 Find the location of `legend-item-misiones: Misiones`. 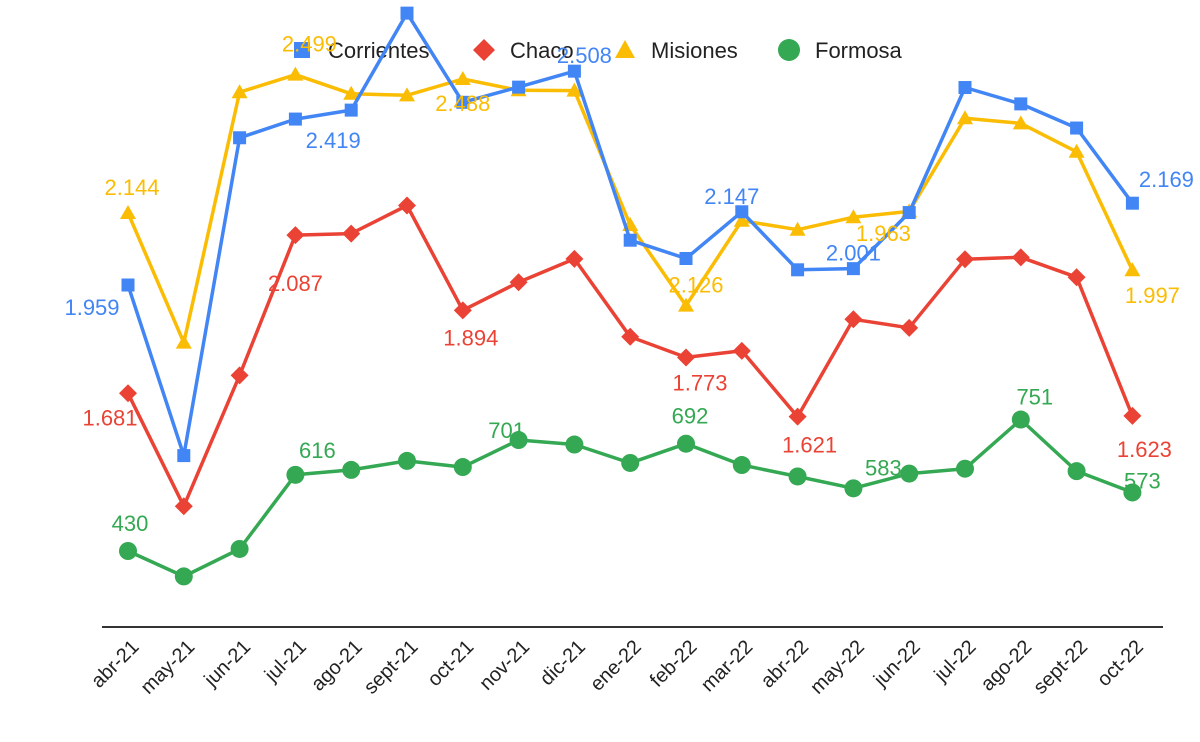

legend-item-misiones: Misiones is located at coordinates (676, 50).